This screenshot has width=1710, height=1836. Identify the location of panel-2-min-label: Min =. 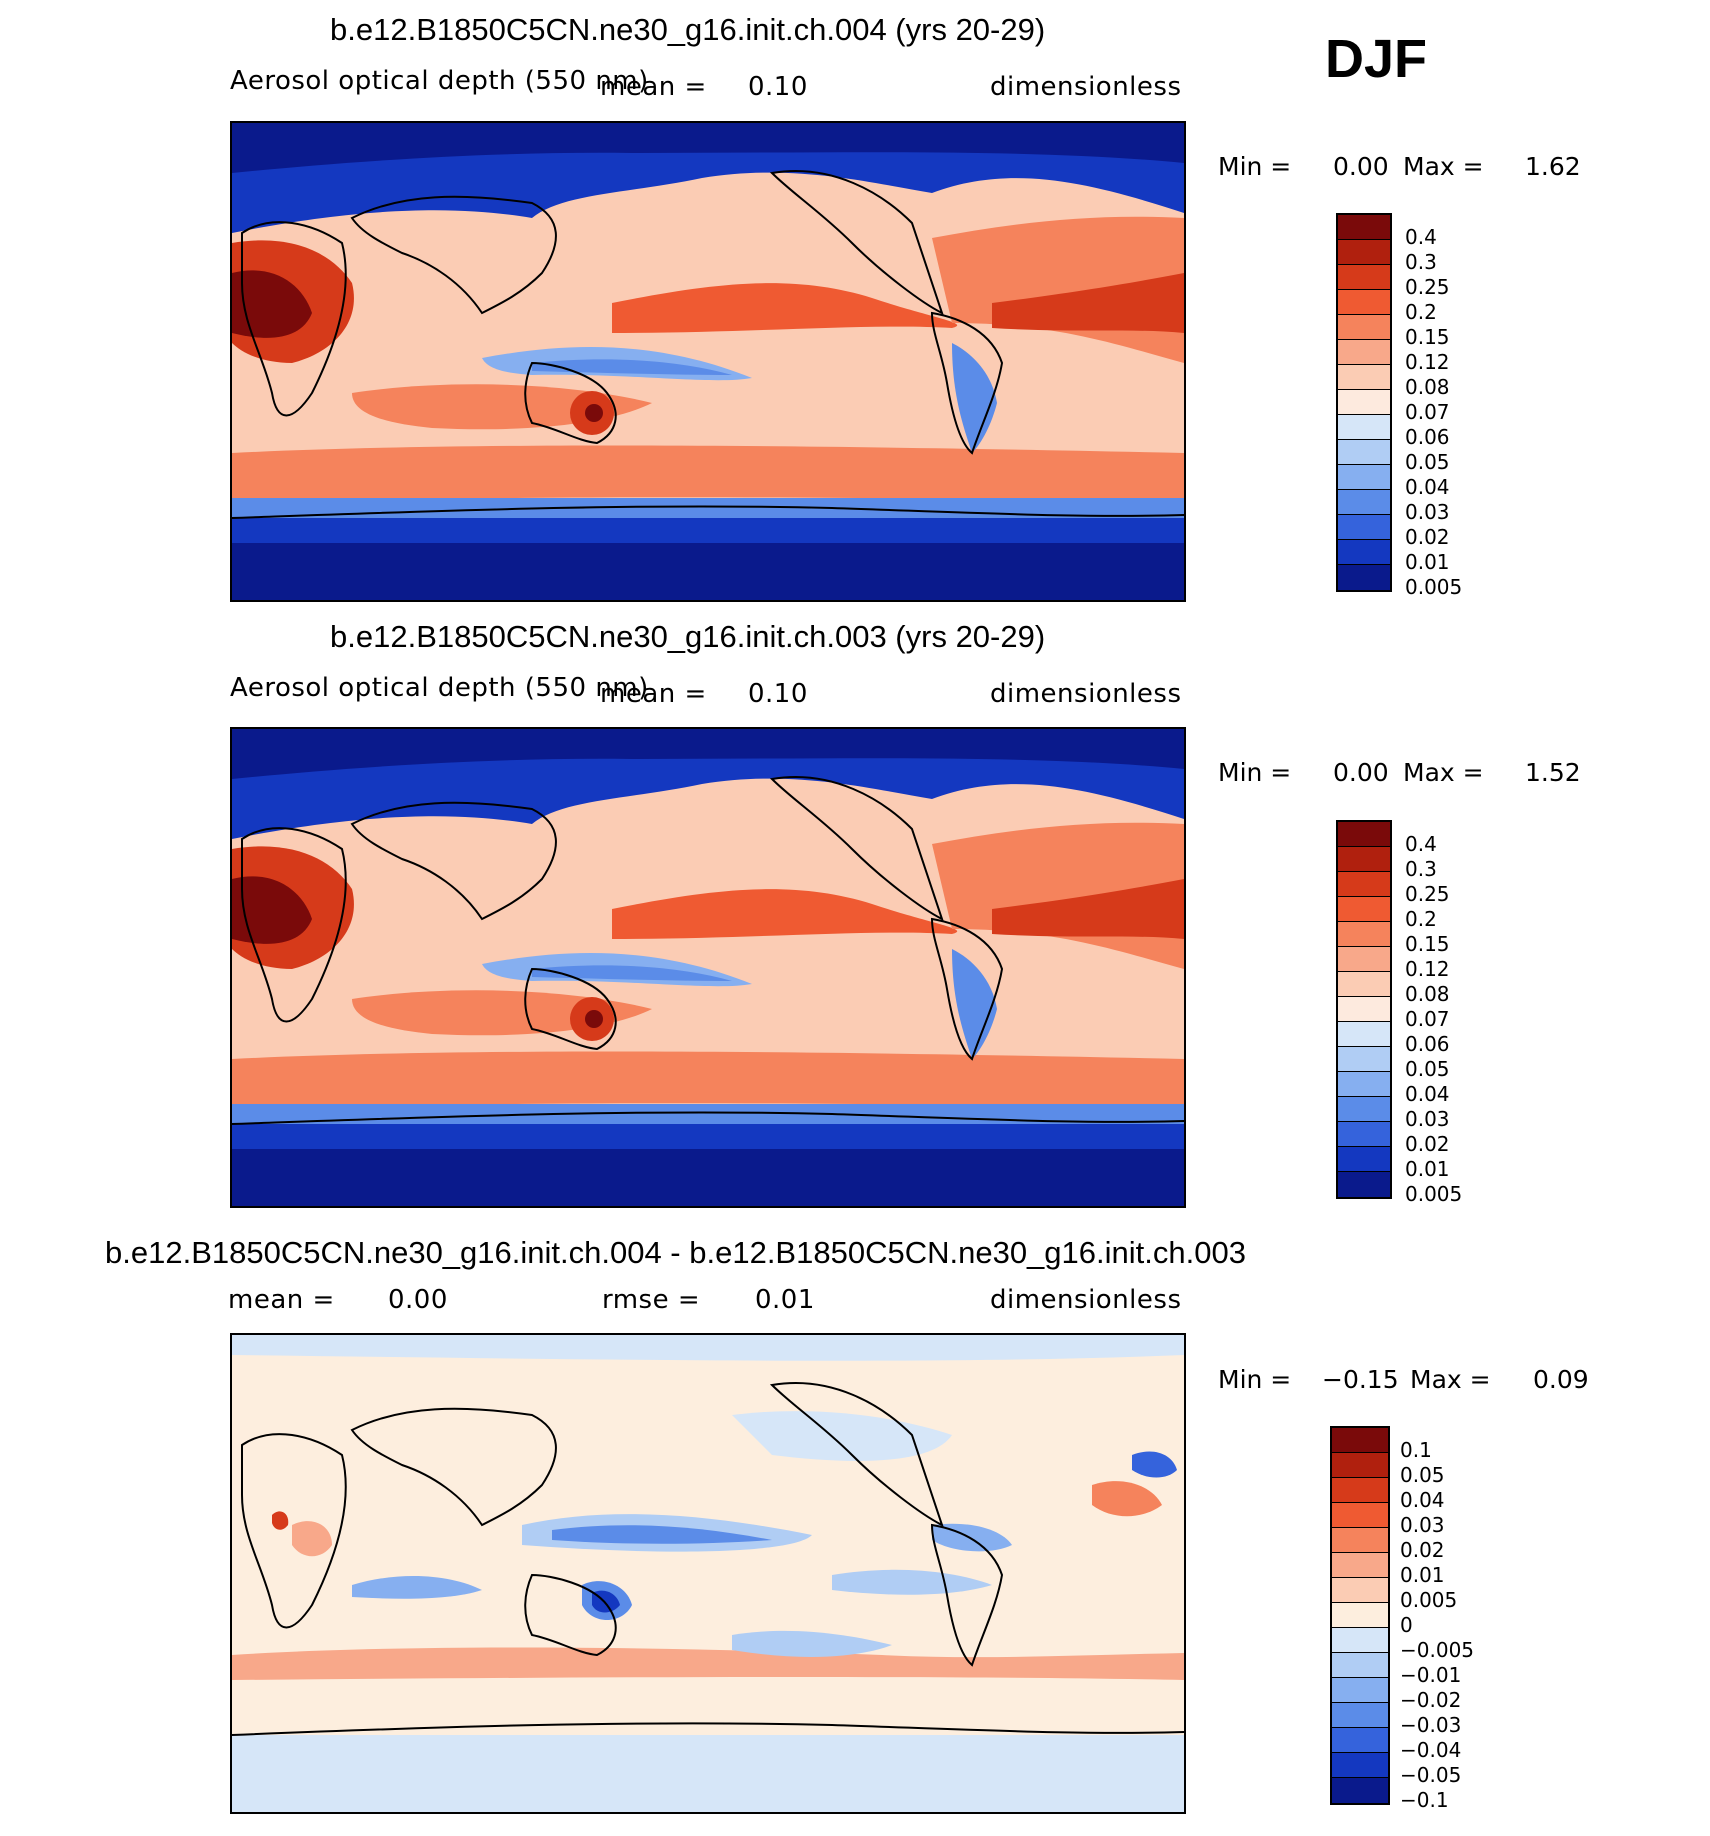
(1255, 772).